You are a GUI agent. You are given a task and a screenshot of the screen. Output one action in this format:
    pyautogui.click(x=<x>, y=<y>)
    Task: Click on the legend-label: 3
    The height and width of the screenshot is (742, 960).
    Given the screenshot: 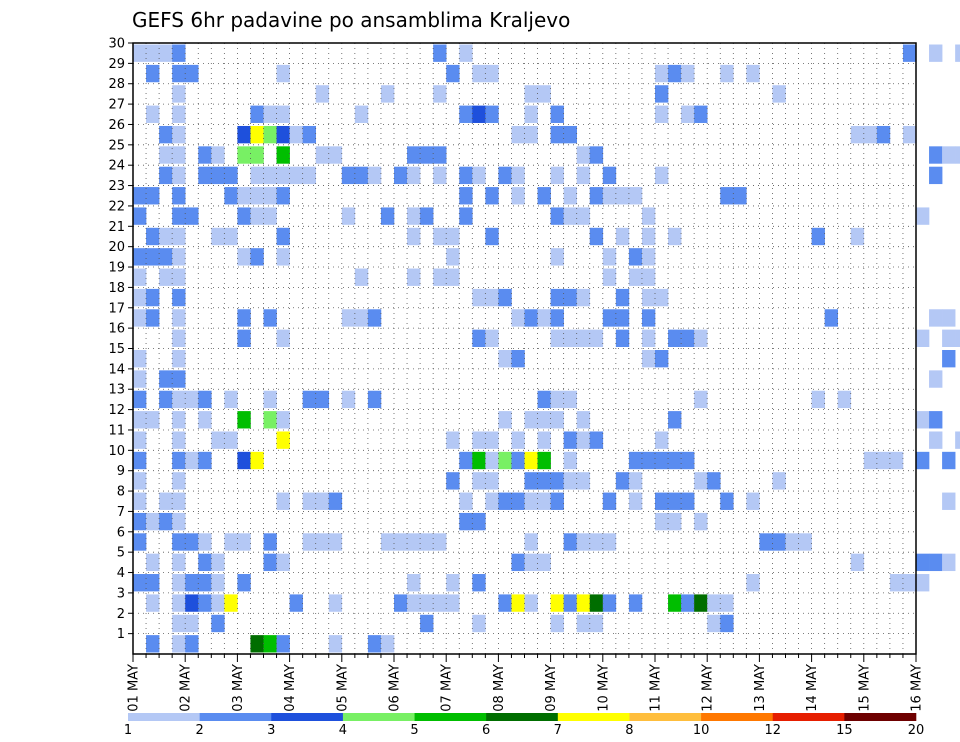 What is the action you would take?
    pyautogui.click(x=271, y=730)
    